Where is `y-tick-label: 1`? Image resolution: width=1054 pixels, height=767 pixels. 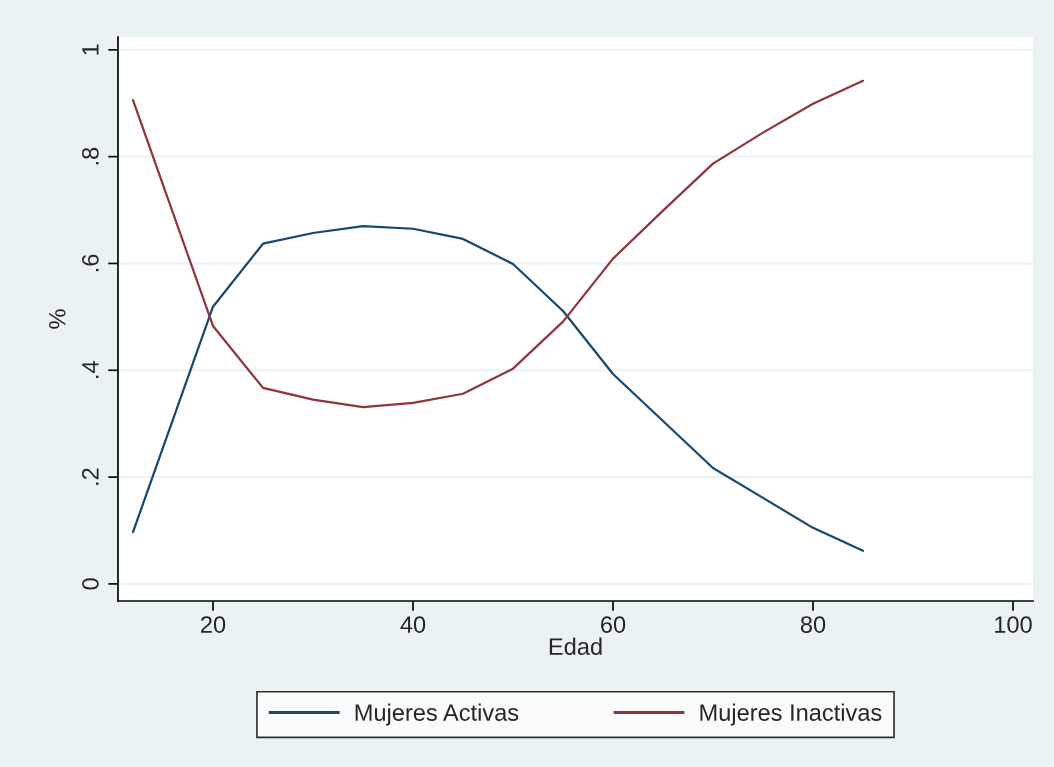
y-tick-label: 1 is located at coordinates (90, 49).